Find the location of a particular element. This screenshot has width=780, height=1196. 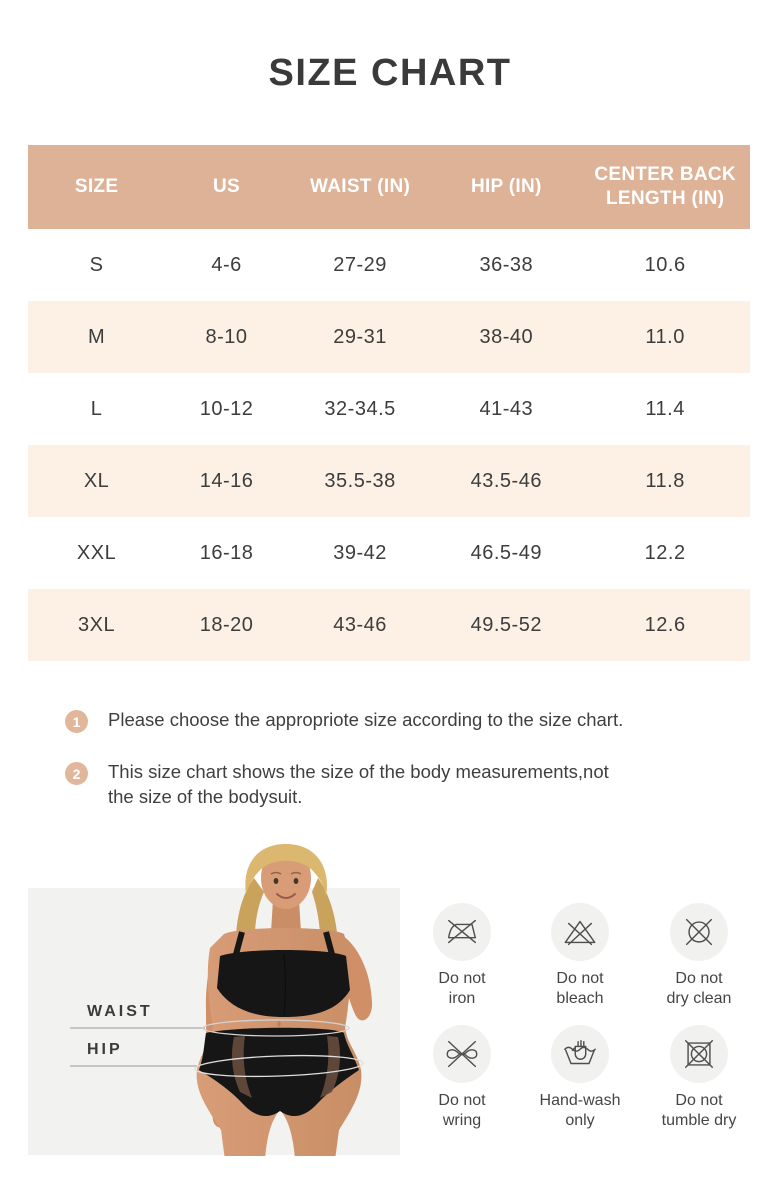

cell-size: M is located at coordinates (97, 336).